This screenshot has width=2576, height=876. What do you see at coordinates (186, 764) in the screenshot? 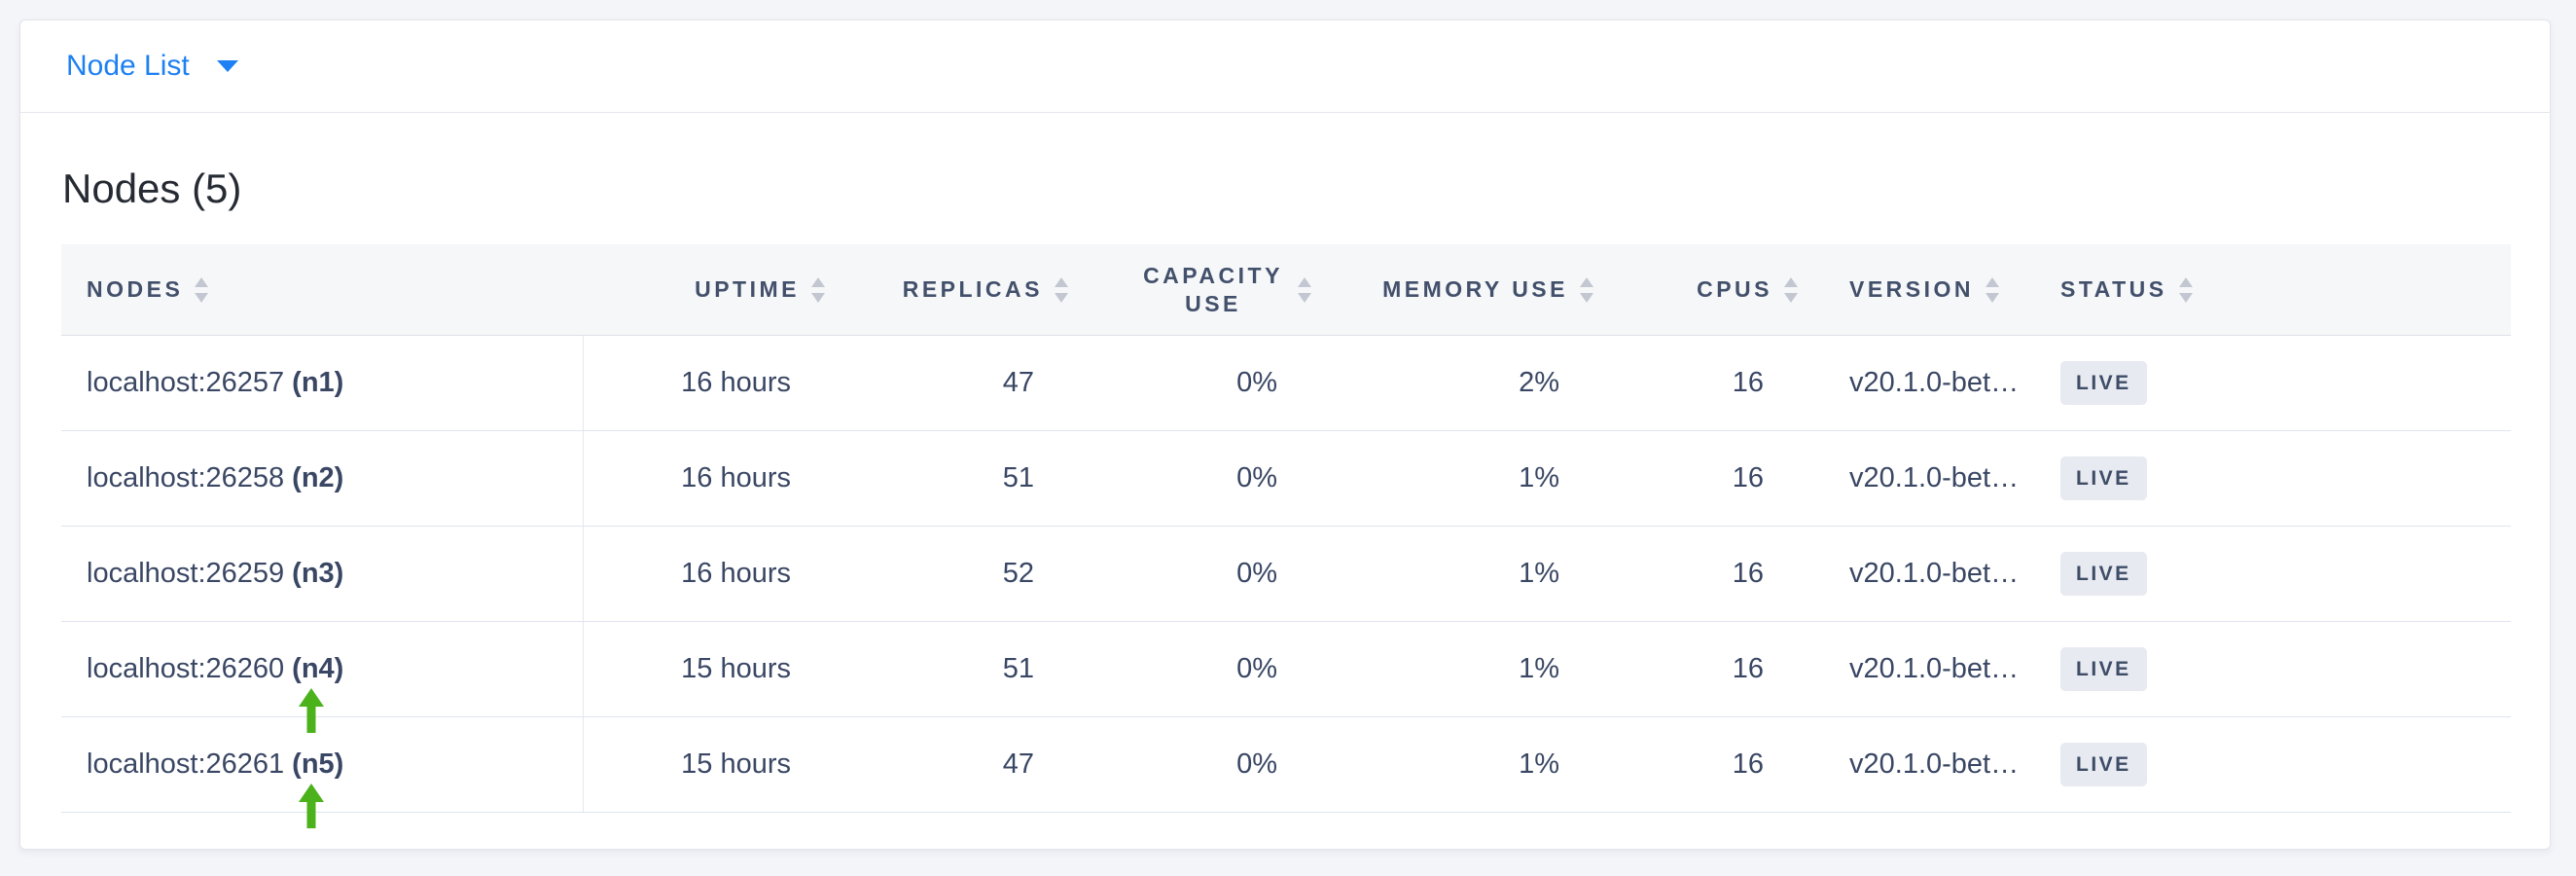
I see `node-address: localhost:26261` at bounding box center [186, 764].